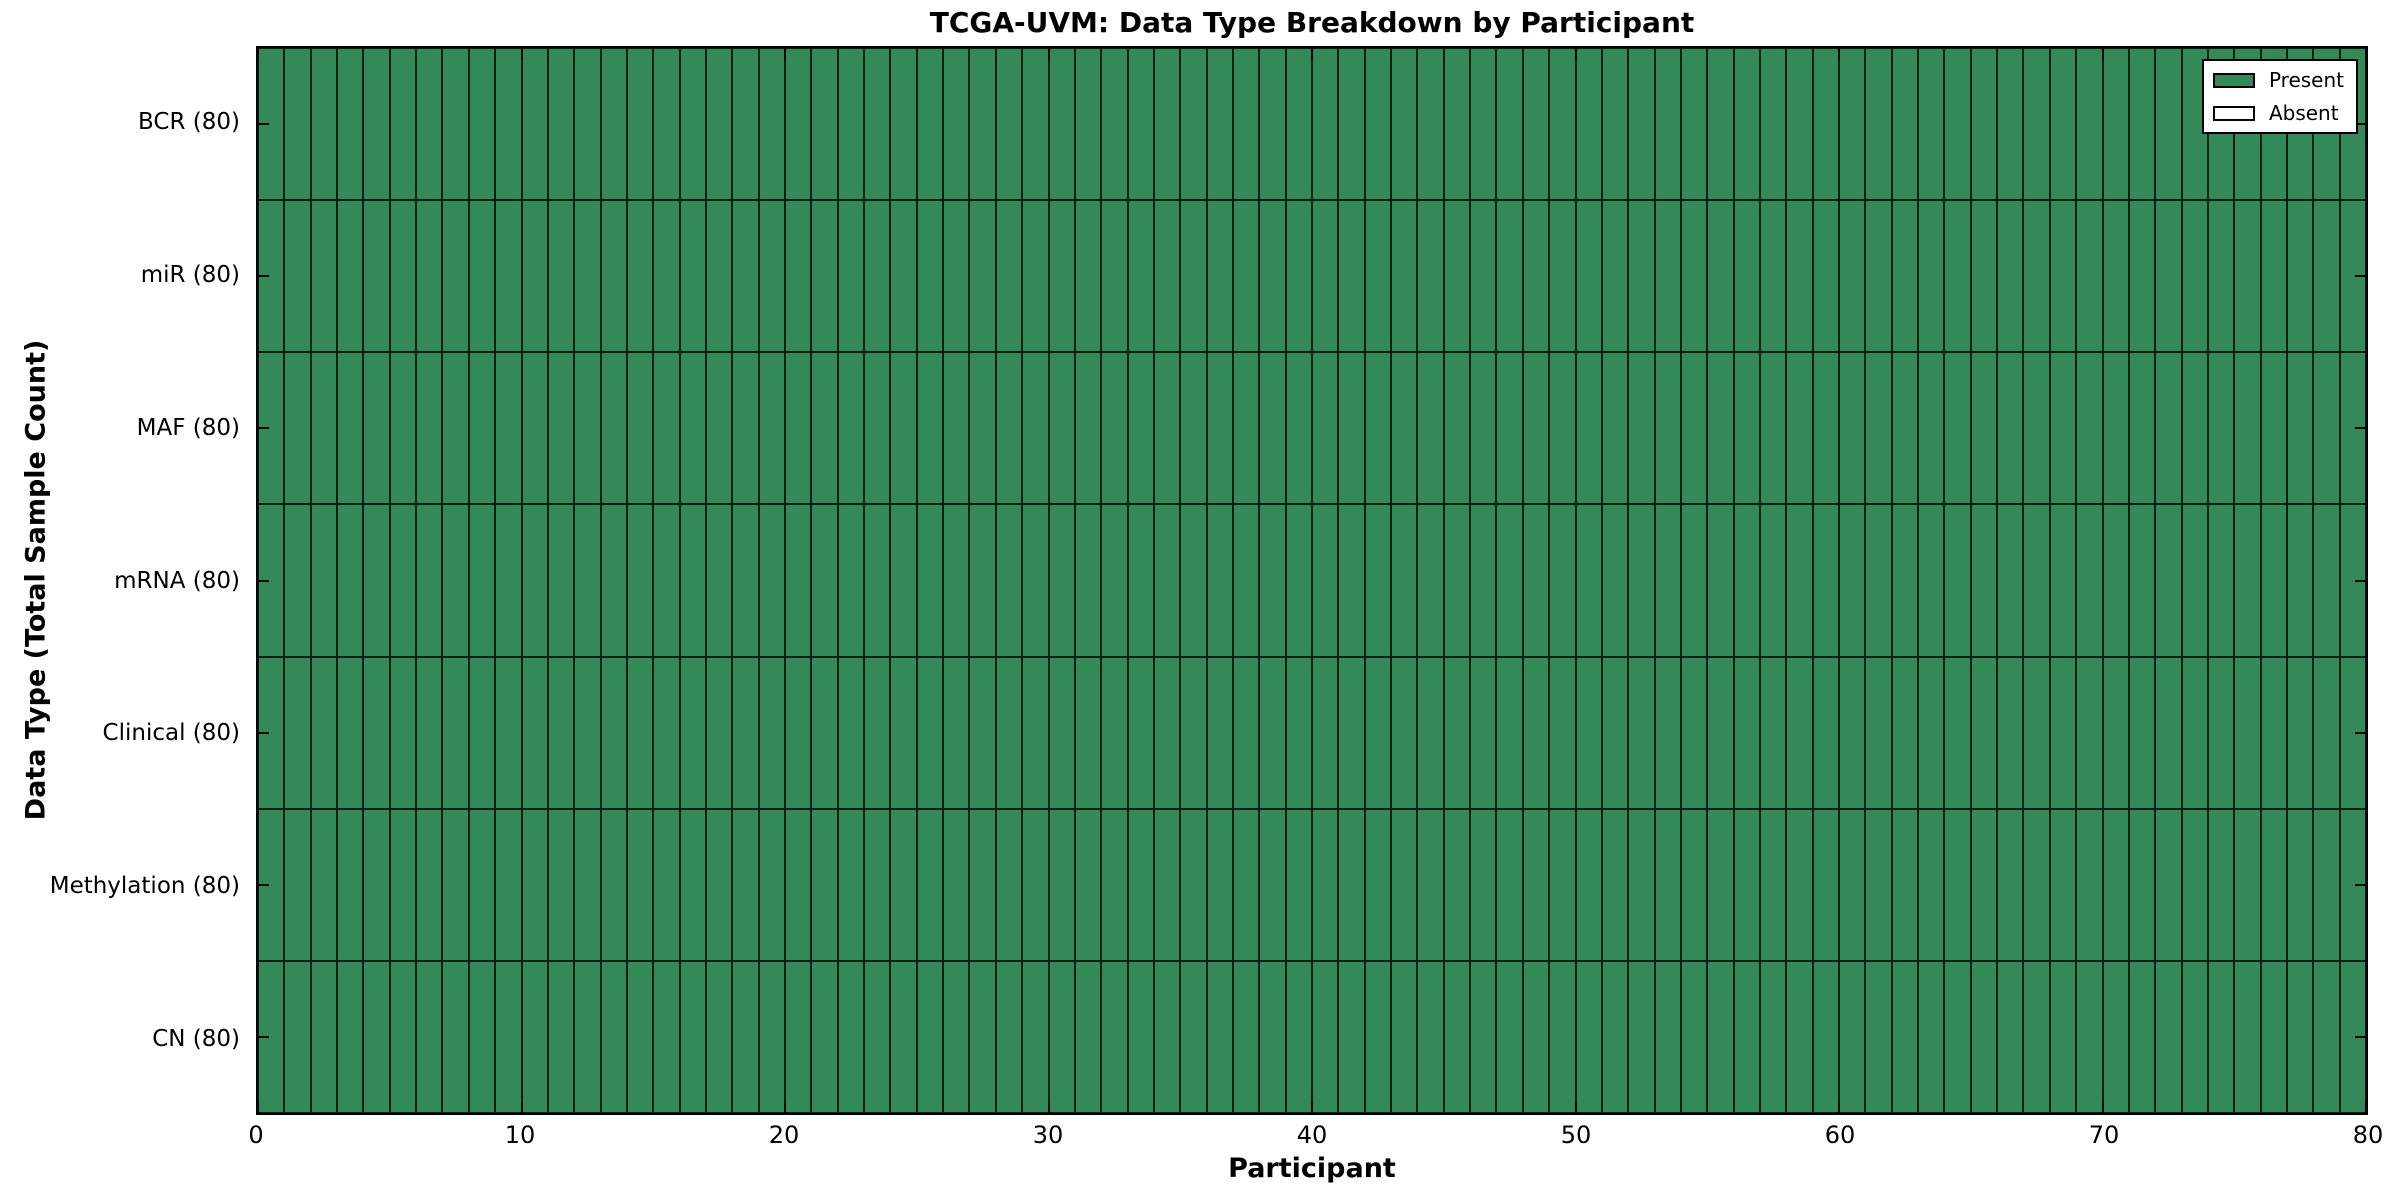 Image resolution: width=2400 pixels, height=1200 pixels. What do you see at coordinates (188, 427) in the screenshot?
I see `y-tick-label: MAF (80)` at bounding box center [188, 427].